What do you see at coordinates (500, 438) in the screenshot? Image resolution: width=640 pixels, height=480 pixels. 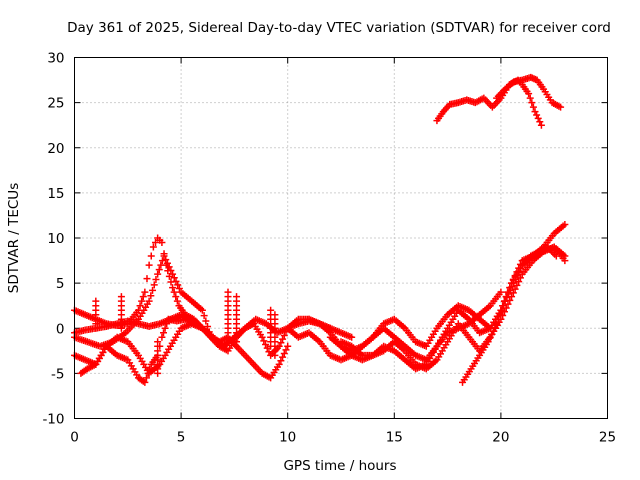 I see `x-tick-label: 20` at bounding box center [500, 438].